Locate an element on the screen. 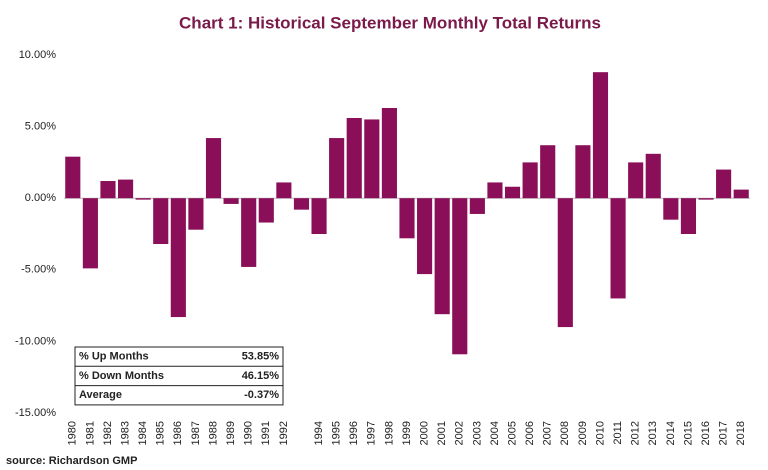 The width and height of the screenshot is (768, 470). x-tick-label: 1984 is located at coordinates (143, 433).